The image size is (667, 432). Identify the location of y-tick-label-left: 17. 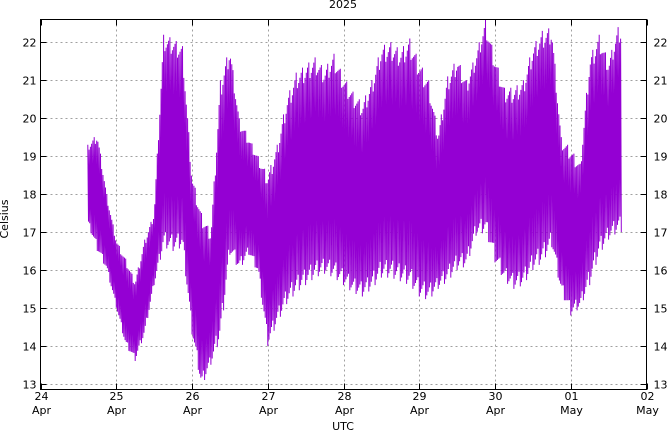
(30, 233).